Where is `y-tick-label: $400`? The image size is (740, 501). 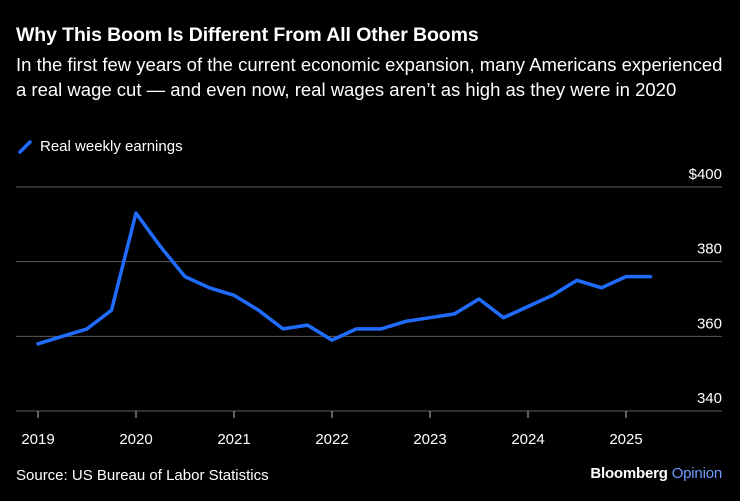
y-tick-label: $400 is located at coordinates (705, 174).